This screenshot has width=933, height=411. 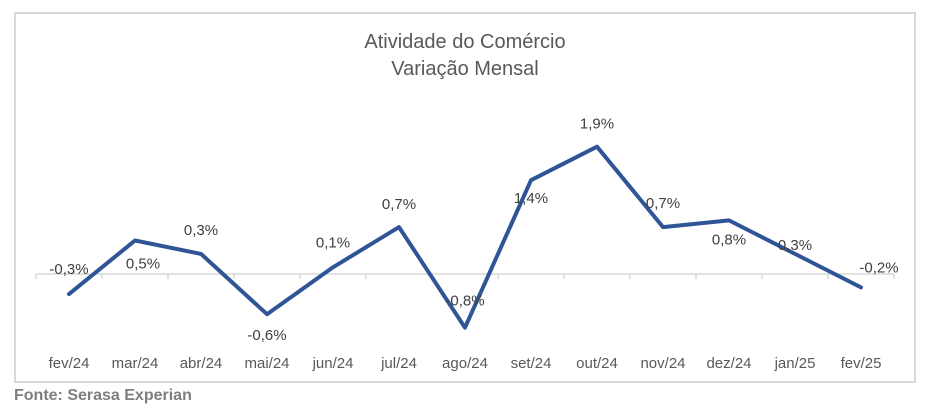 What do you see at coordinates (861, 363) in the screenshot?
I see `x-tick-label: fev/25` at bounding box center [861, 363].